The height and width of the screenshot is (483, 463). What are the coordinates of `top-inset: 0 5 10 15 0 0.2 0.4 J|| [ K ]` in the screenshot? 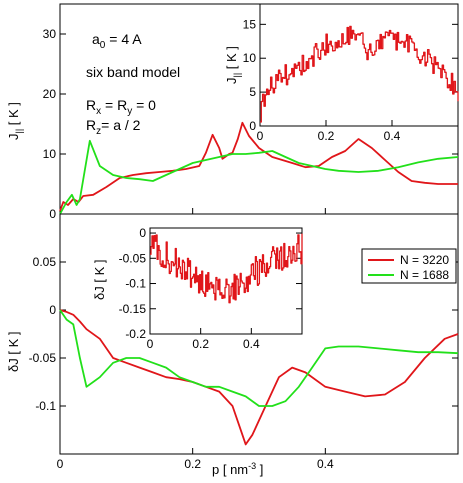 It's located at (341, 73).